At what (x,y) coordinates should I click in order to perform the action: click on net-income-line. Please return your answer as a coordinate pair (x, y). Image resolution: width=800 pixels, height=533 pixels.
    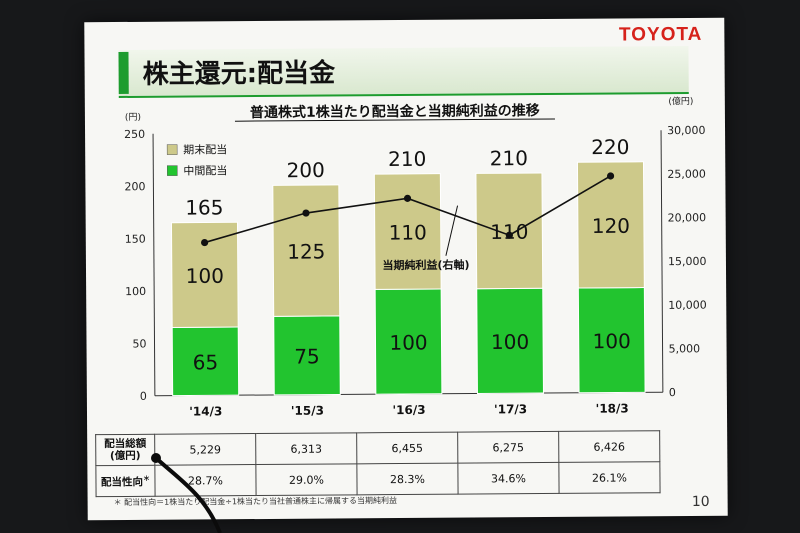
    Looking at the image, I should click on (408, 209).